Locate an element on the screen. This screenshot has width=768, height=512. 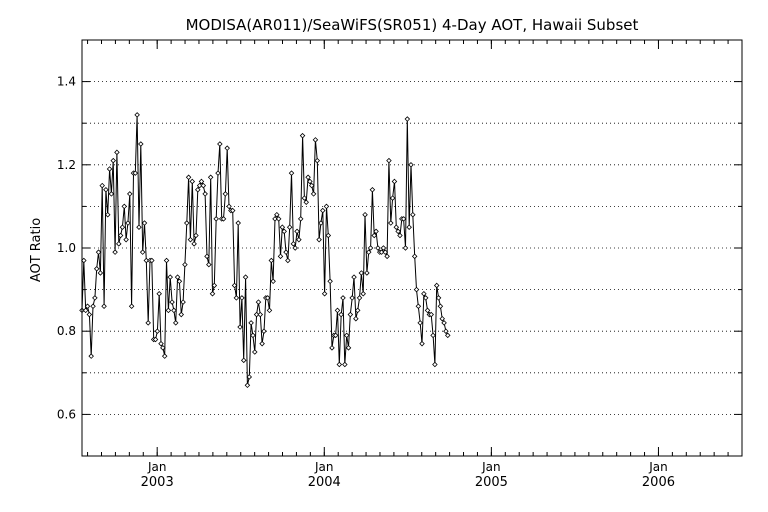
y-tick-label: 1.0 is located at coordinates (66, 248).